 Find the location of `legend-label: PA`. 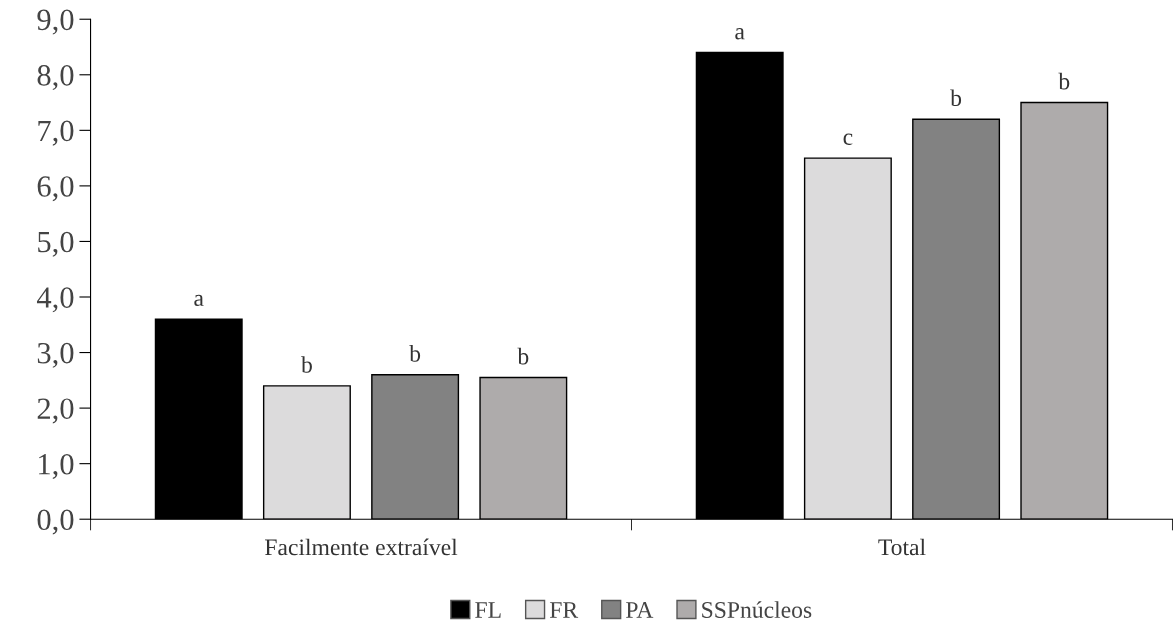

legend-label: PA is located at coordinates (640, 610).